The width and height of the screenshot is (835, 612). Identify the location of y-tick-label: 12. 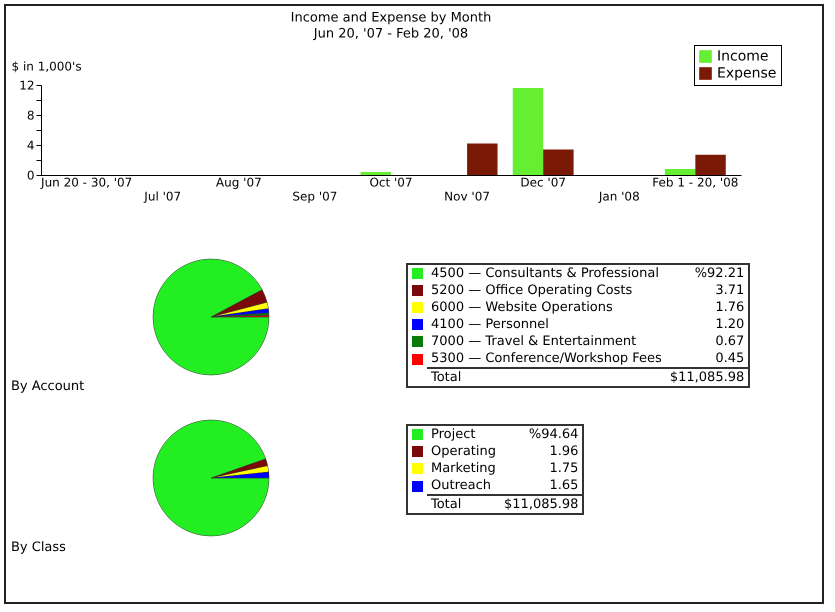
(26, 85).